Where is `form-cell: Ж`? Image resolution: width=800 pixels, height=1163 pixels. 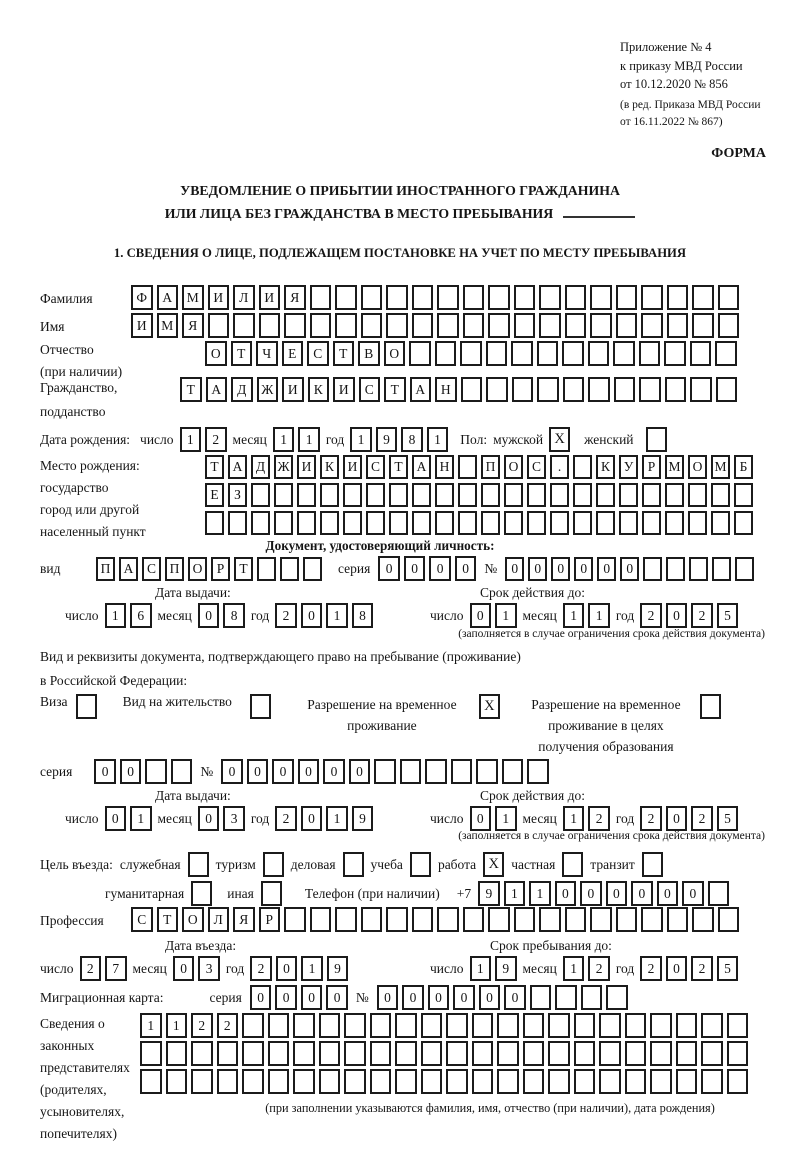 form-cell: Ж is located at coordinates (267, 389).